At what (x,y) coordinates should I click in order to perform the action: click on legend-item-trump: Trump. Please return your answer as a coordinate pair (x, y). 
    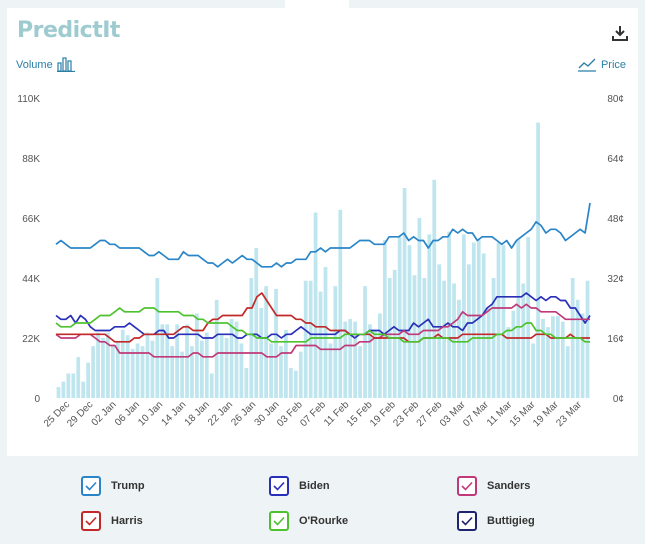
    Looking at the image, I should click on (113, 486).